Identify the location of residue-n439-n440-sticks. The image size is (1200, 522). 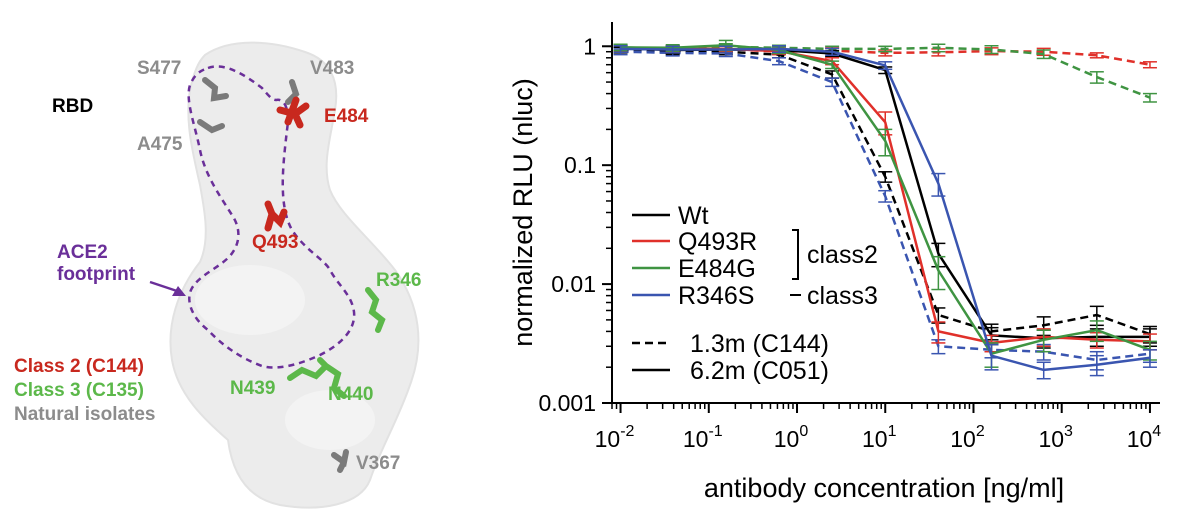
(317, 378).